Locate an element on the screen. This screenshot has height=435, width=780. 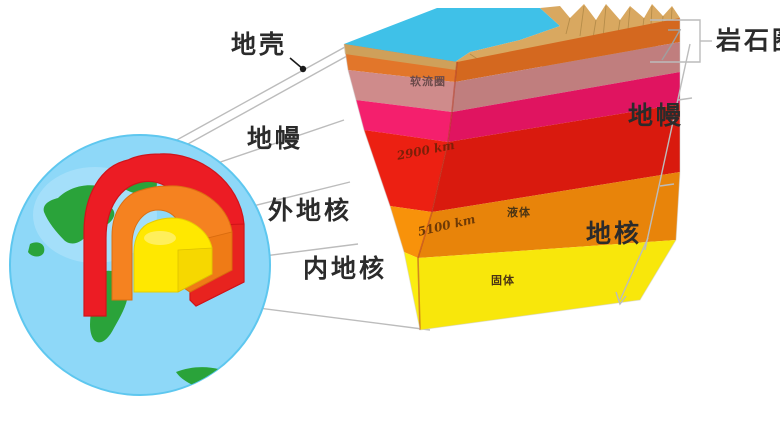
globe-cutaway is located at coordinates (164, 235).